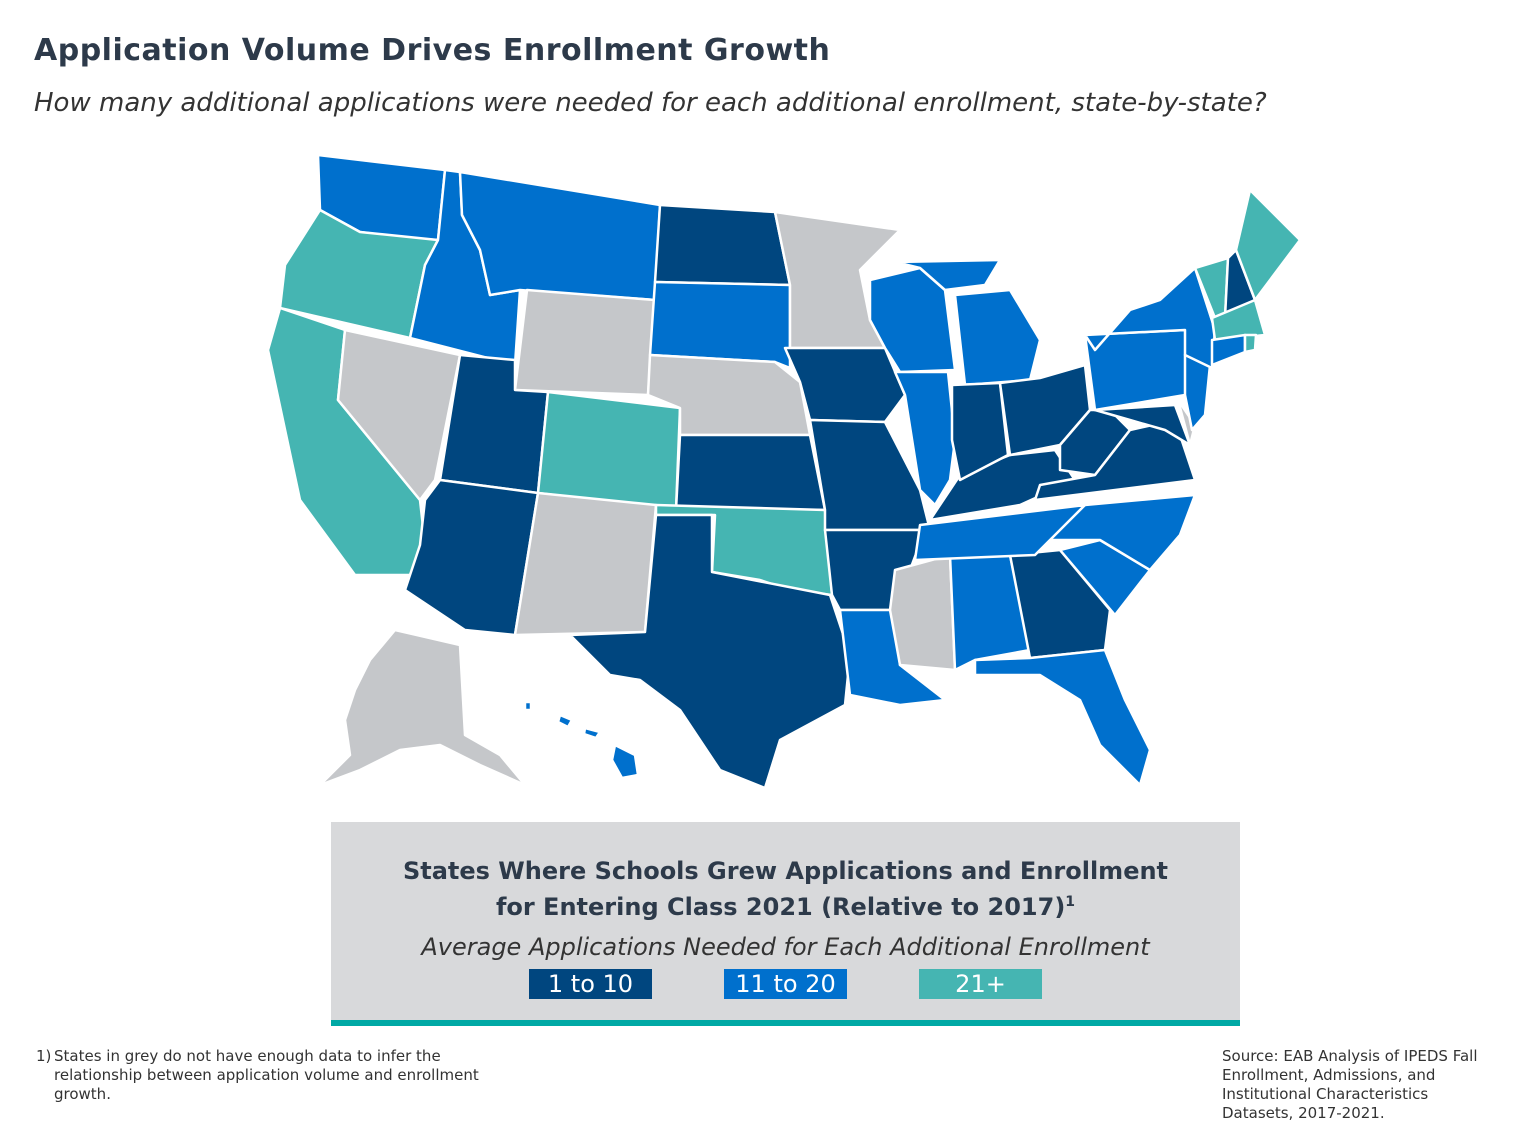 The height and width of the screenshot is (1144, 1528). I want to click on state-shape-ga, so click(1060, 604).